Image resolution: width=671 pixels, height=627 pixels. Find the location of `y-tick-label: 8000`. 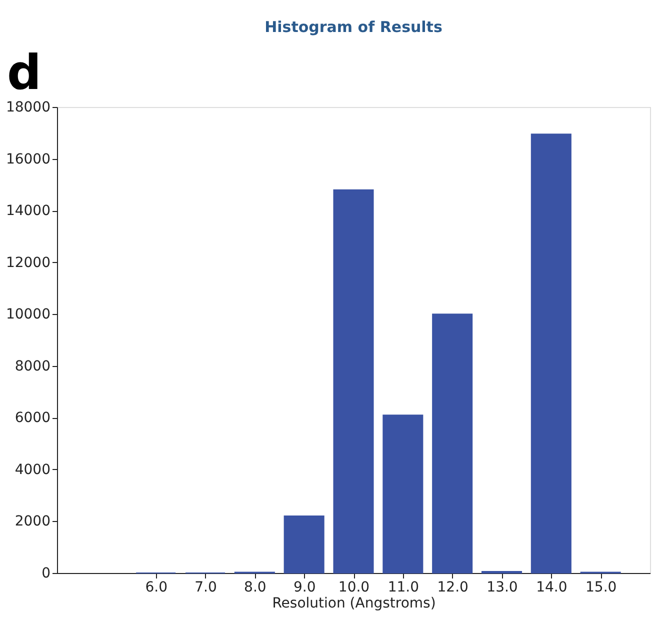

y-tick-label: 8000 is located at coordinates (32, 366).